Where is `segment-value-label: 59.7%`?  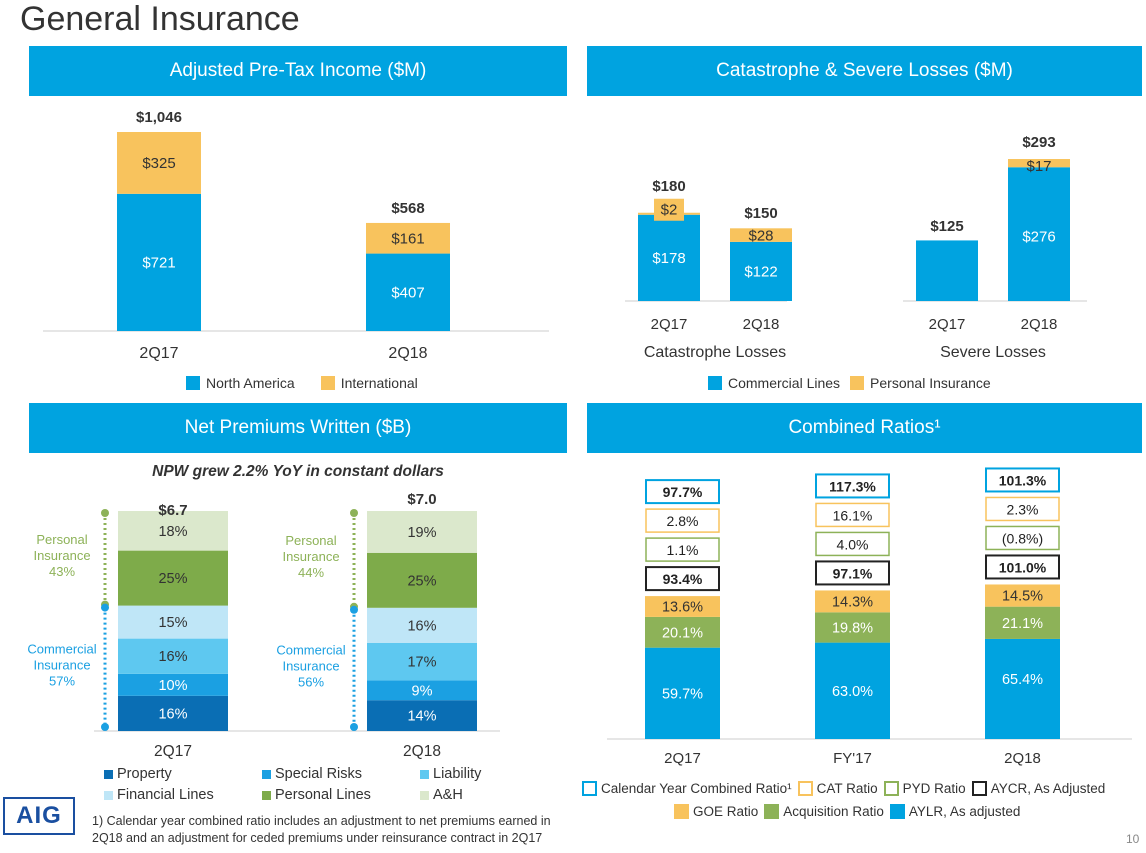
segment-value-label: 59.7% is located at coordinates (682, 694).